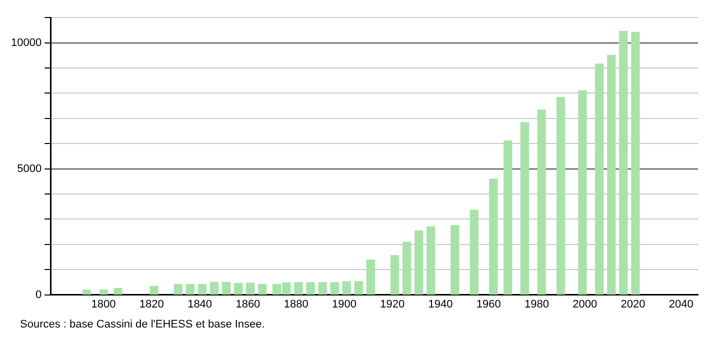 The height and width of the screenshot is (340, 710). I want to click on x-tick-label: 1960, so click(488, 304).